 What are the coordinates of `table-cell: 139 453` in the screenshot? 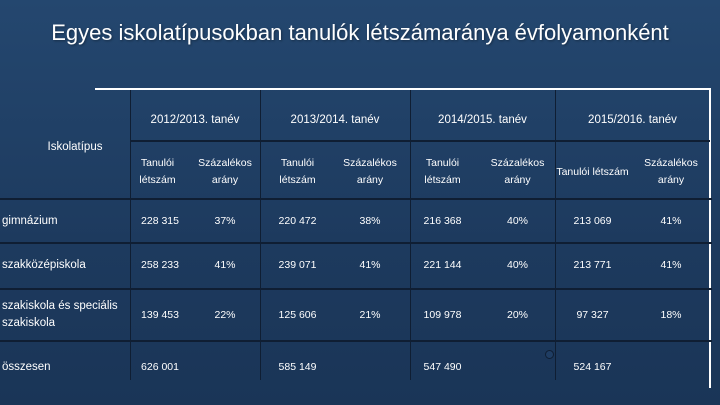 It's located at (160, 315).